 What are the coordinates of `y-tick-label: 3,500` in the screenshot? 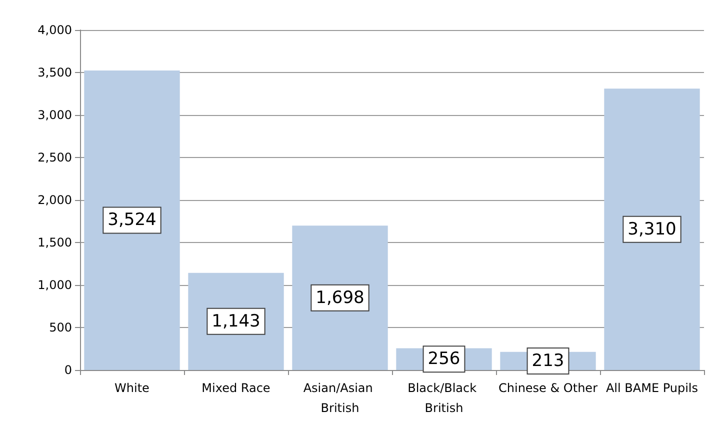 It's located at (55, 73).